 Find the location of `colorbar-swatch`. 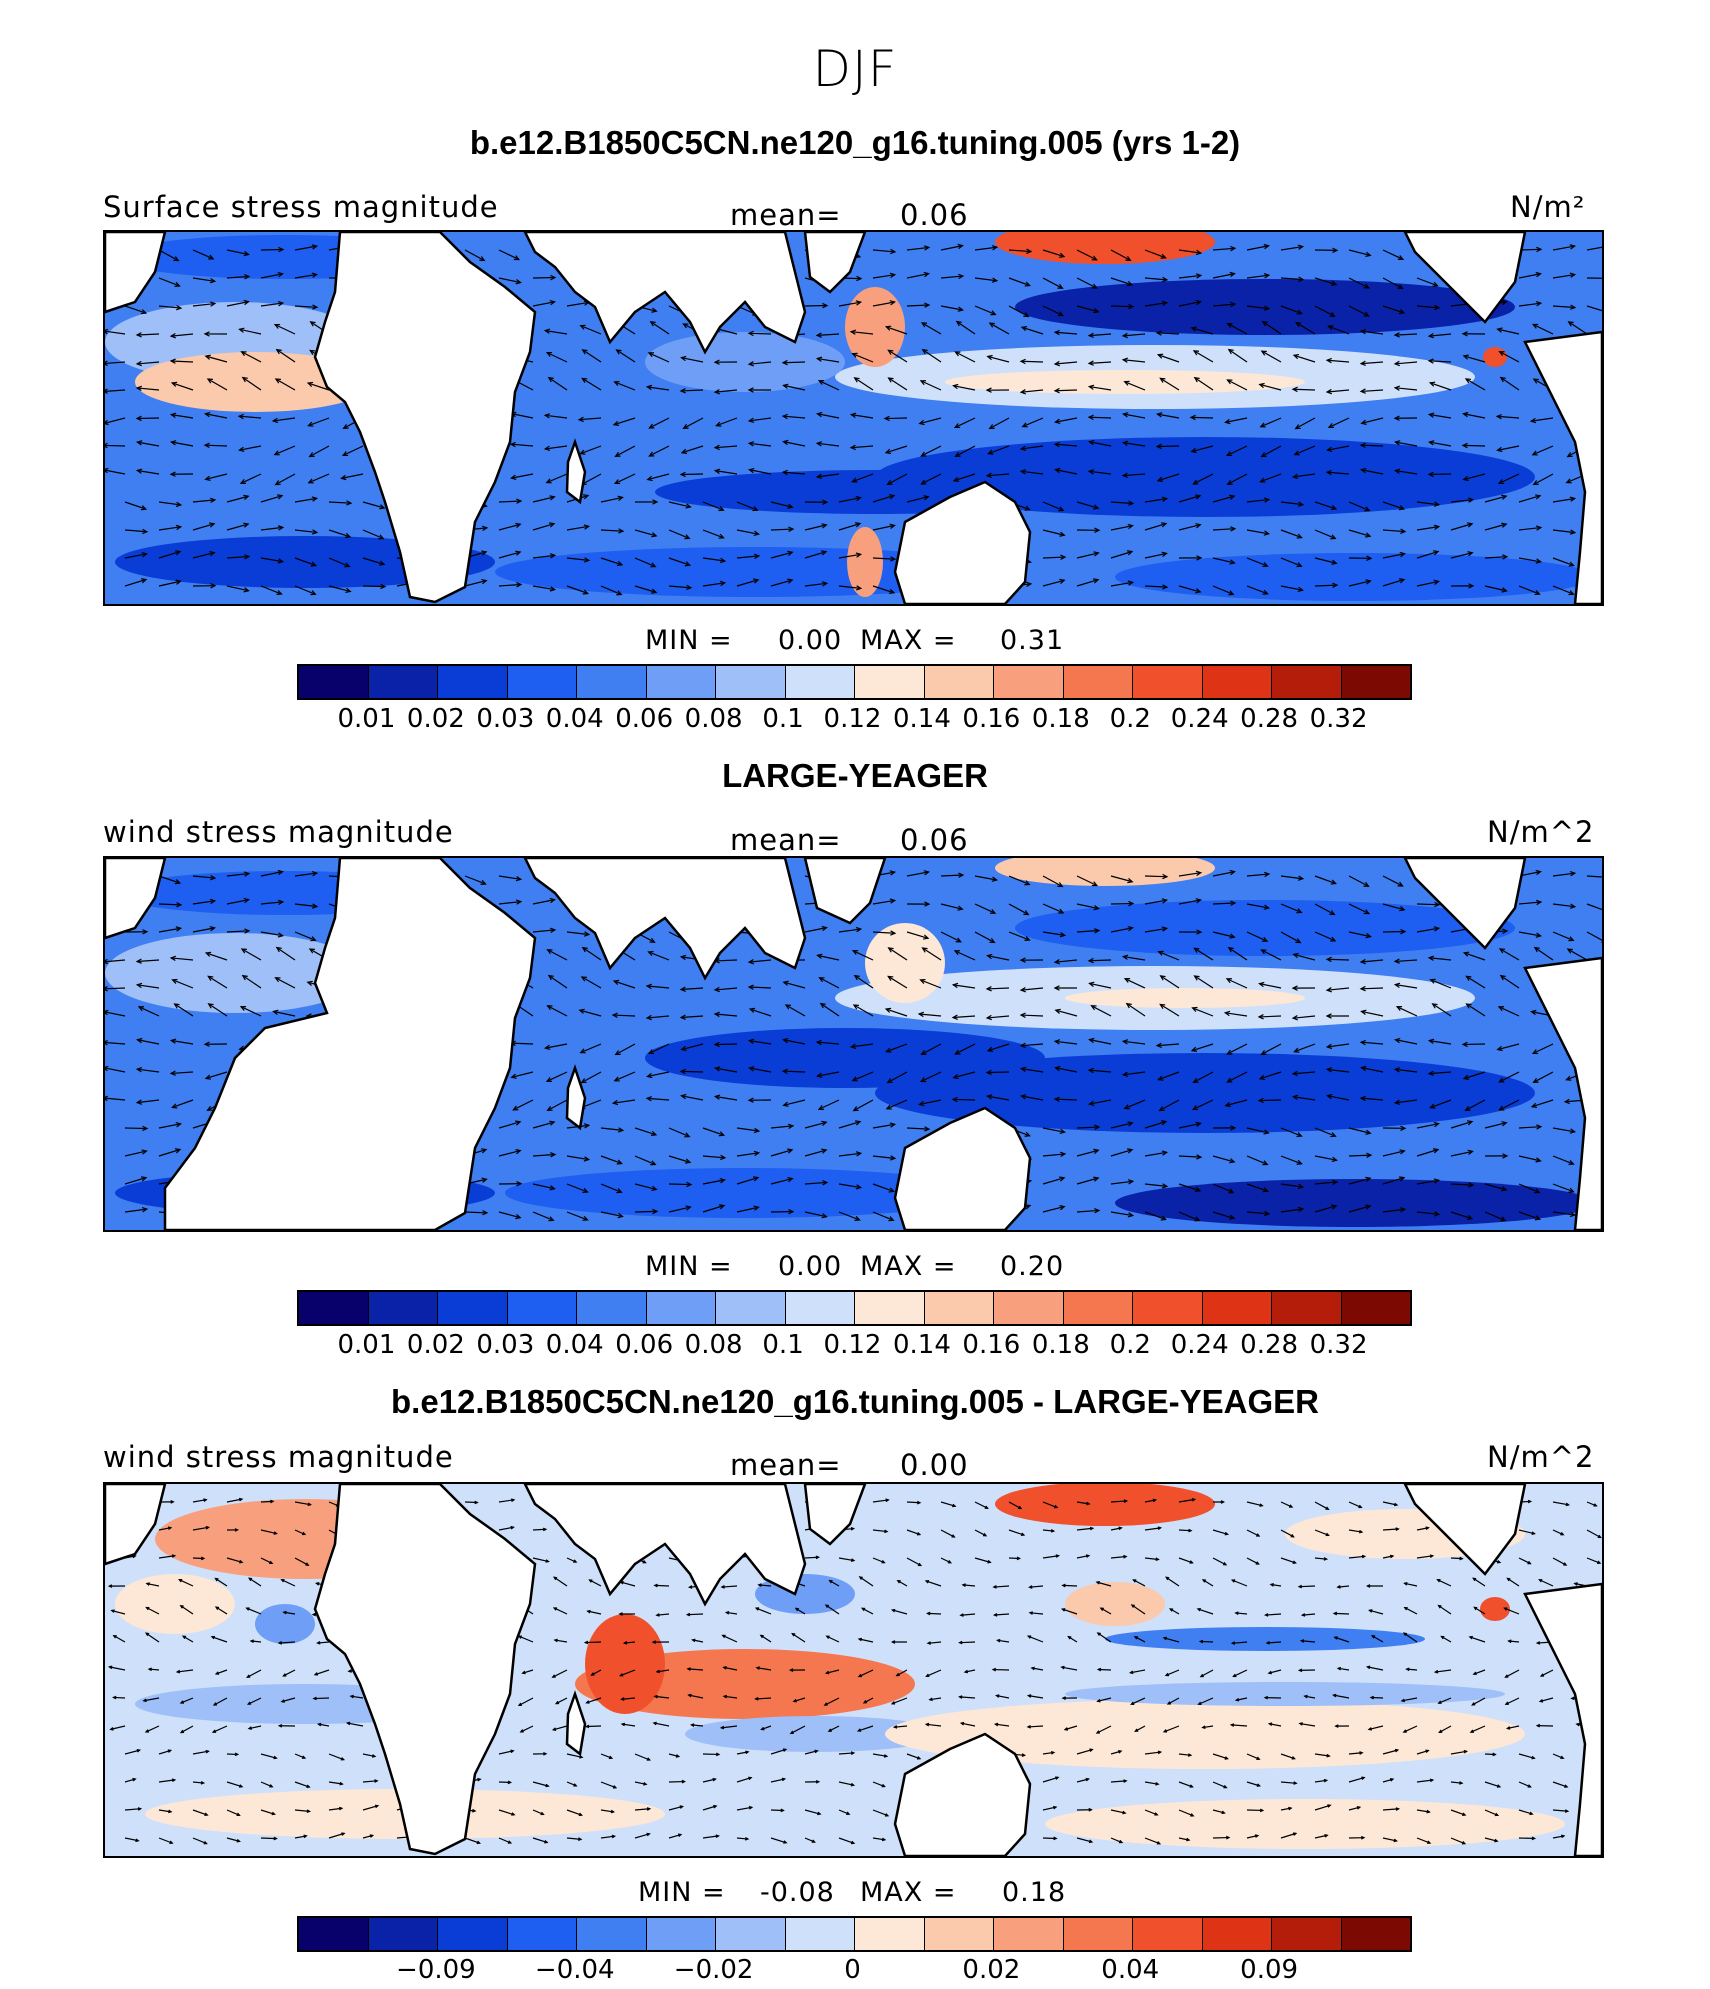

colorbar-swatch is located at coordinates (1168, 682).